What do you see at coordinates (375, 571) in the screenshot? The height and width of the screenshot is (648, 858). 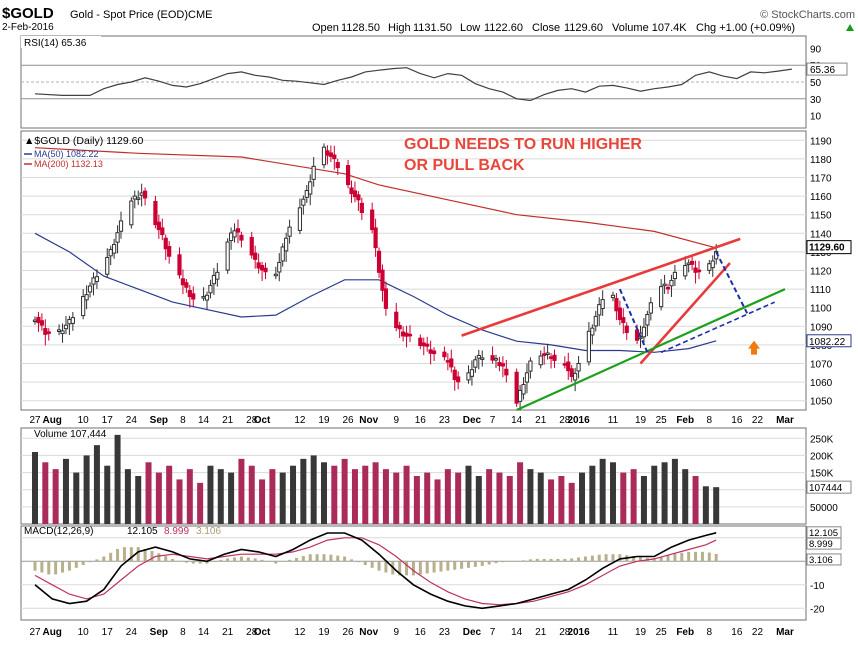 I see `signal-line` at bounding box center [375, 571].